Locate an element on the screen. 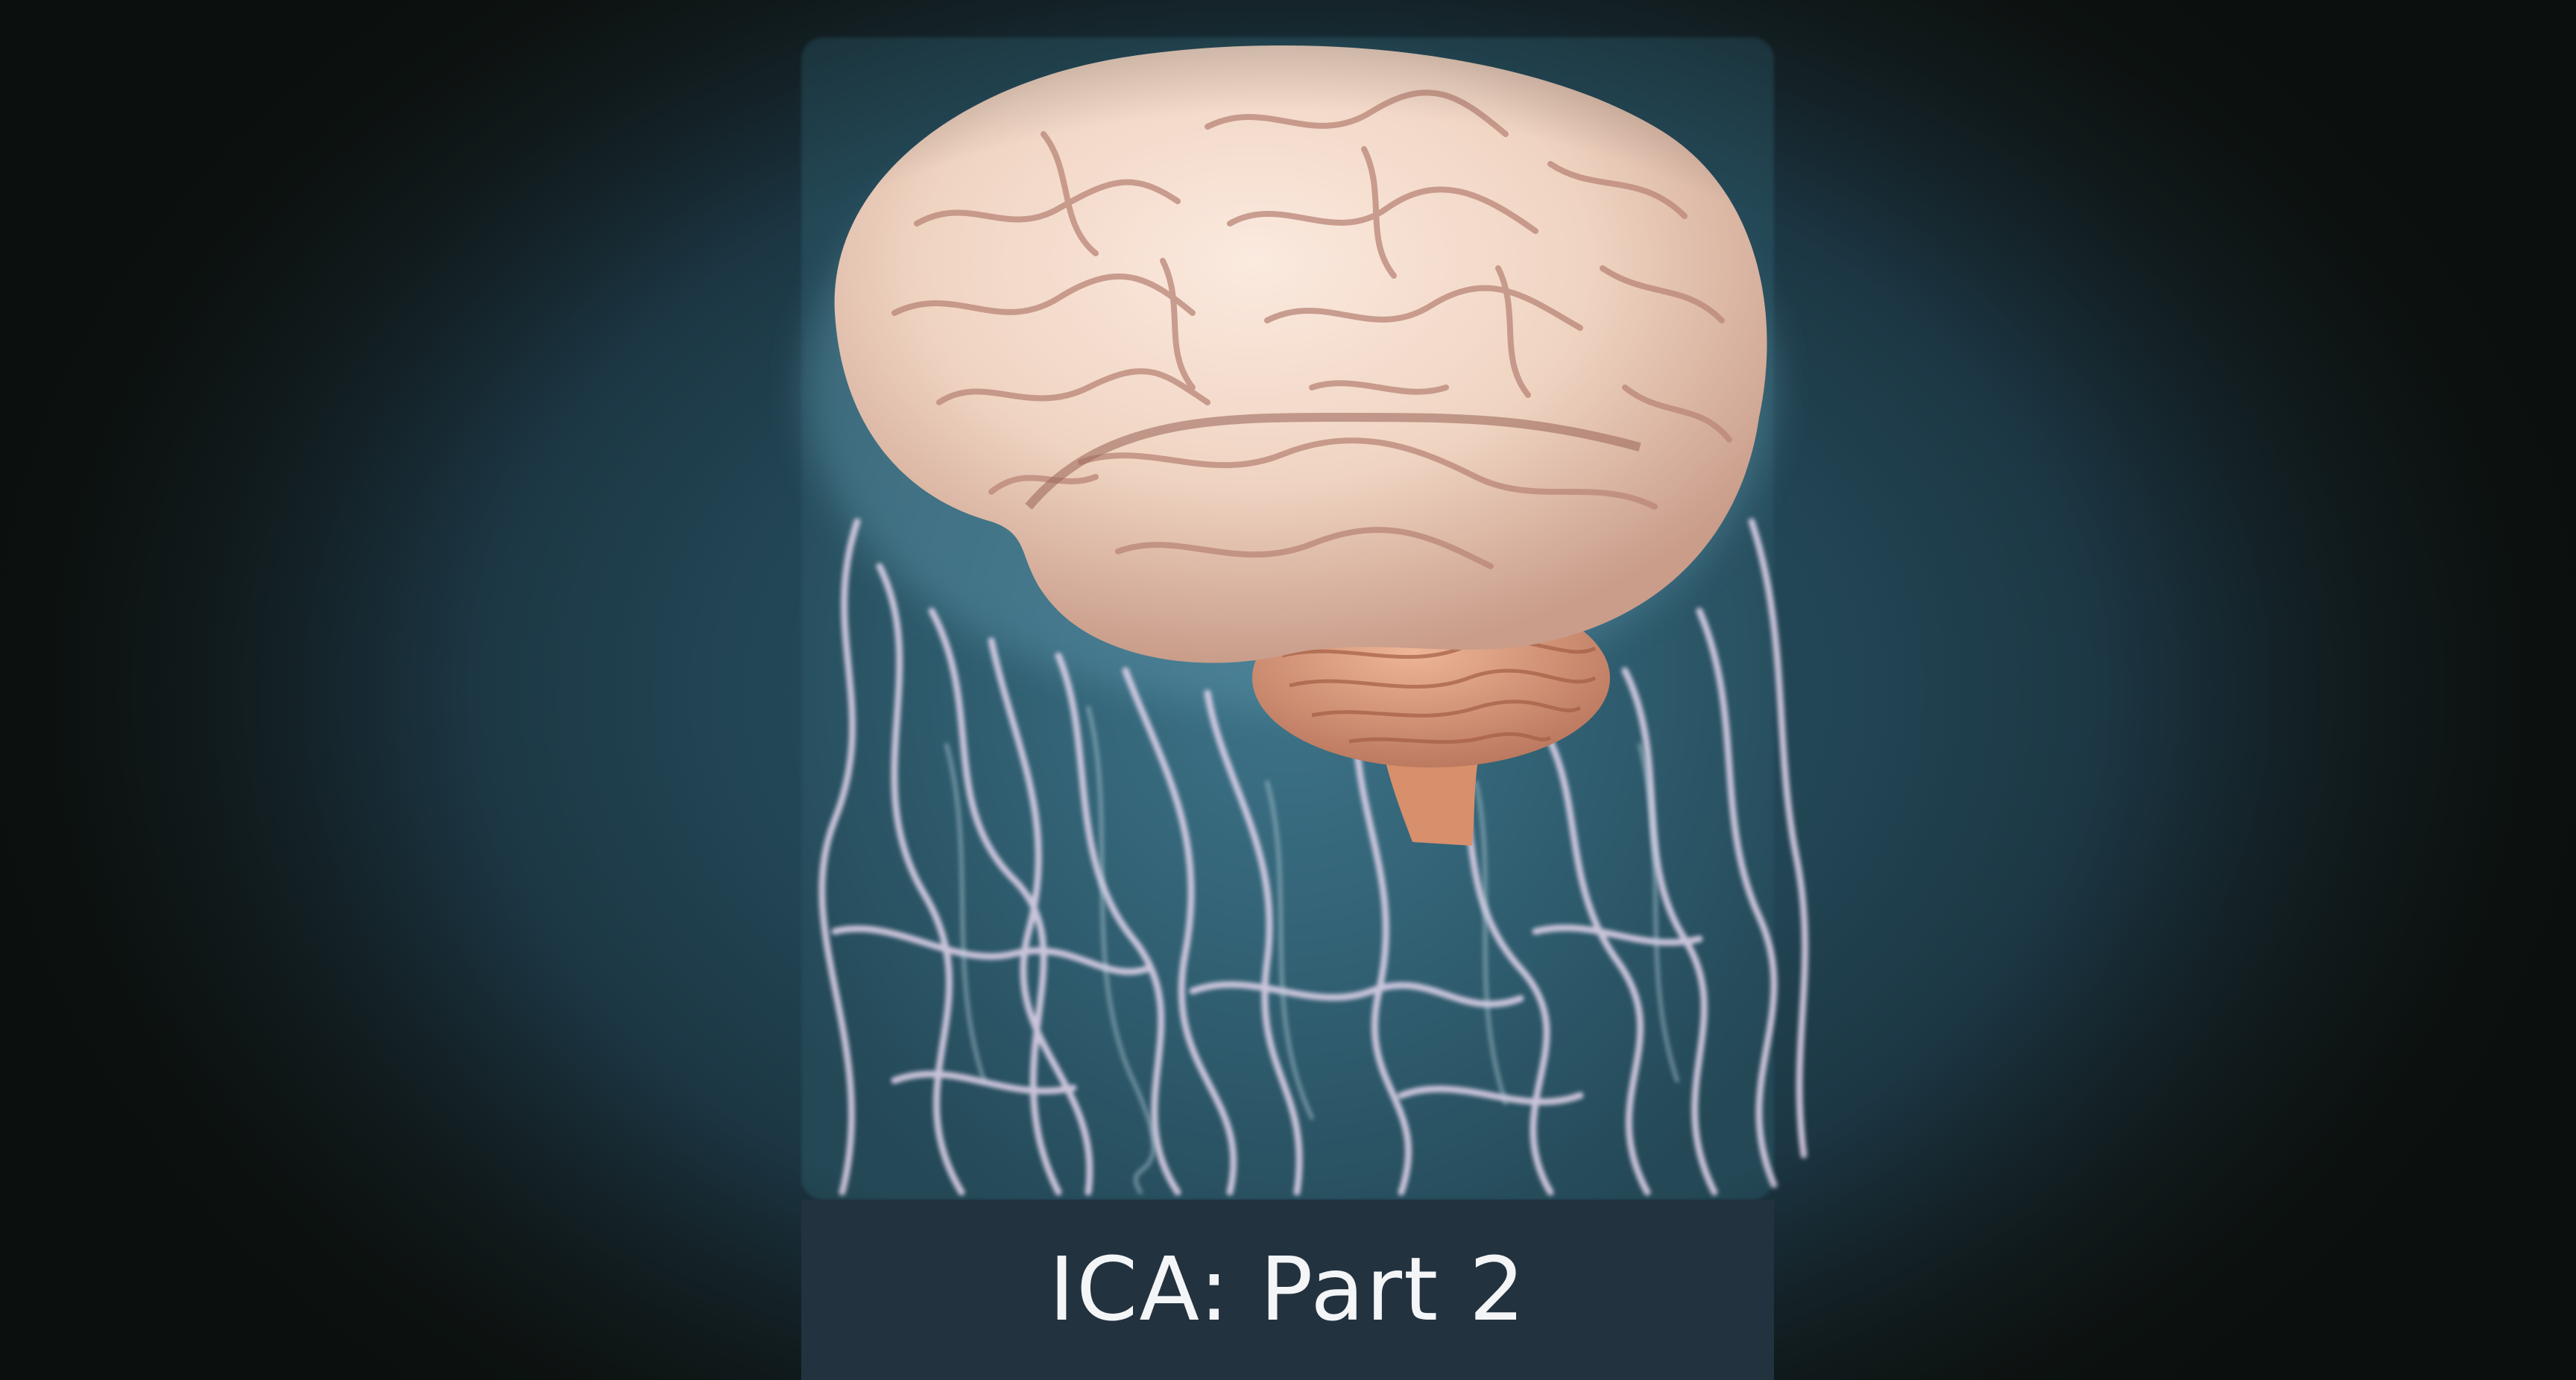 The width and height of the screenshot is (2576, 1380). caption-title: ICA: Part 2 is located at coordinates (1288, 1290).